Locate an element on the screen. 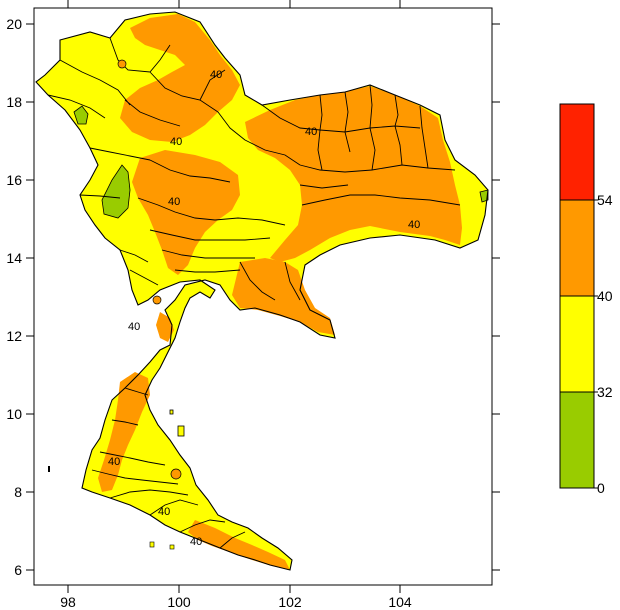  y-tick-label: 8 is located at coordinates (18, 492).